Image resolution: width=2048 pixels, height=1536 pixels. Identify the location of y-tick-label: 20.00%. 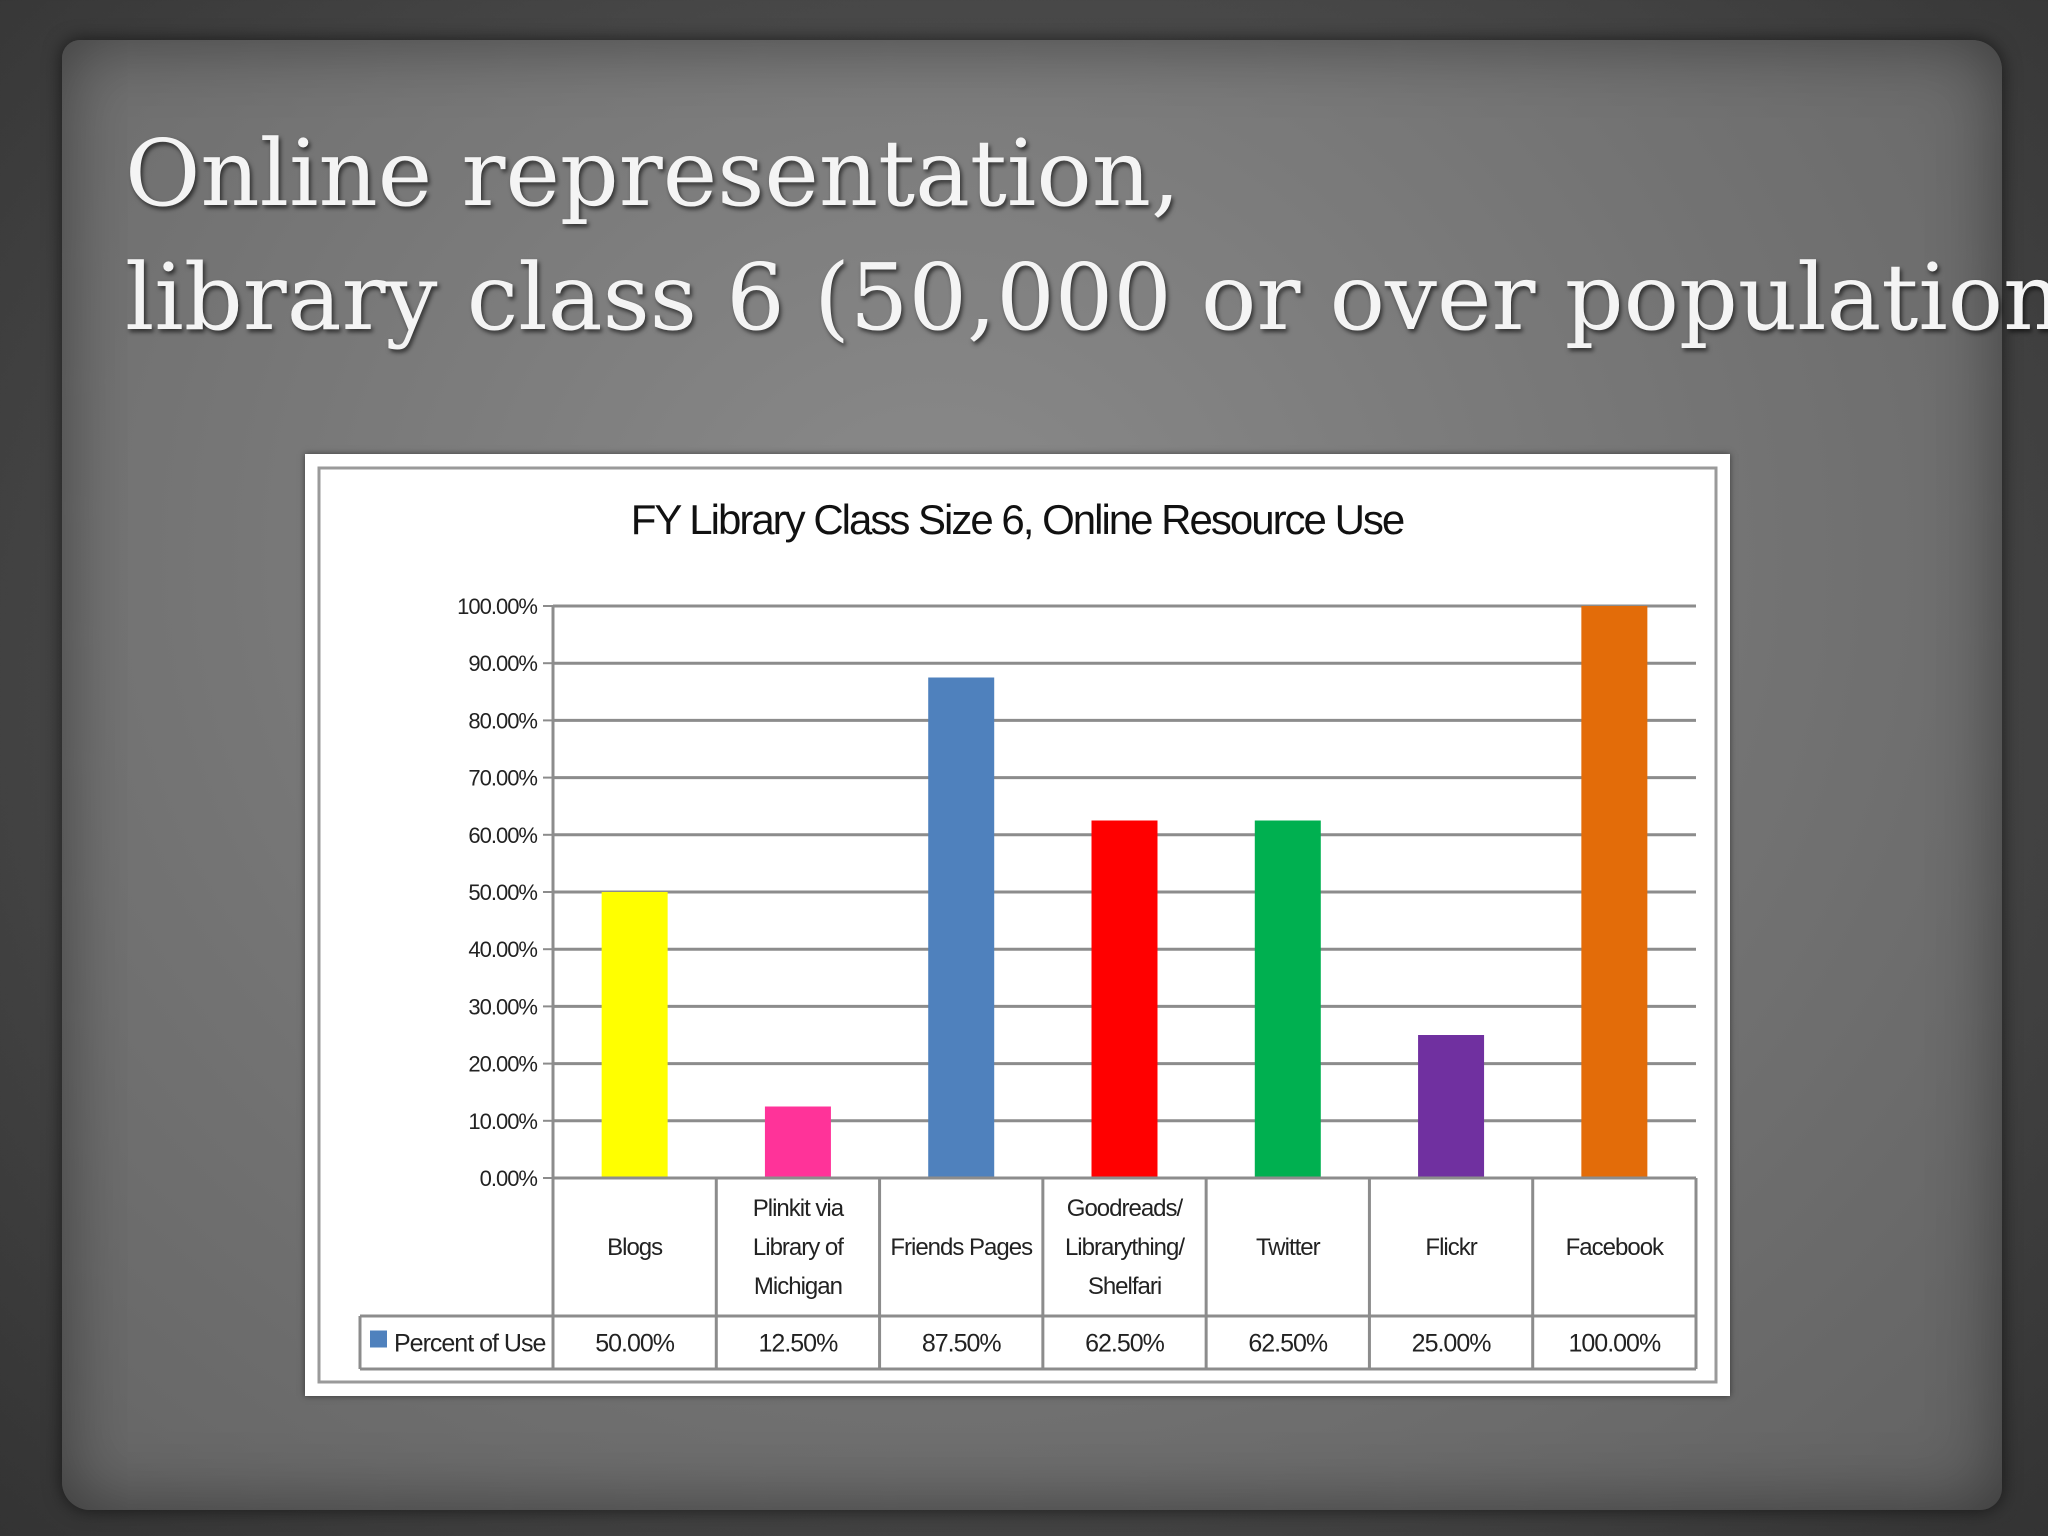
(502, 1064).